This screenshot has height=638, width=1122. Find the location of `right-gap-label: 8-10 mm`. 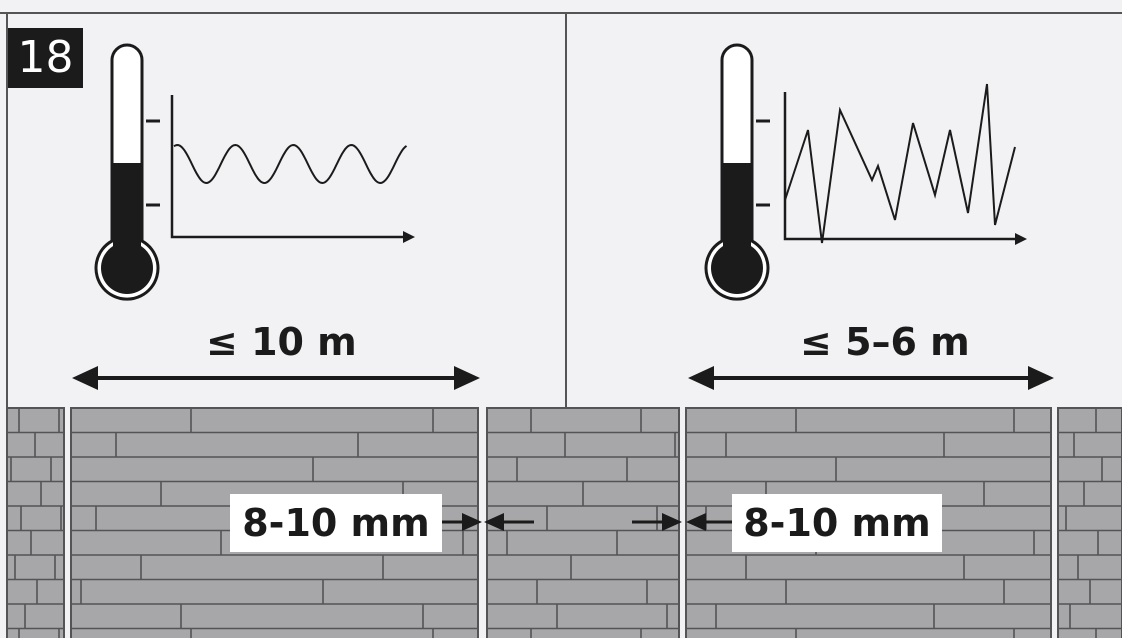

right-gap-label: 8-10 mm is located at coordinates (837, 523).